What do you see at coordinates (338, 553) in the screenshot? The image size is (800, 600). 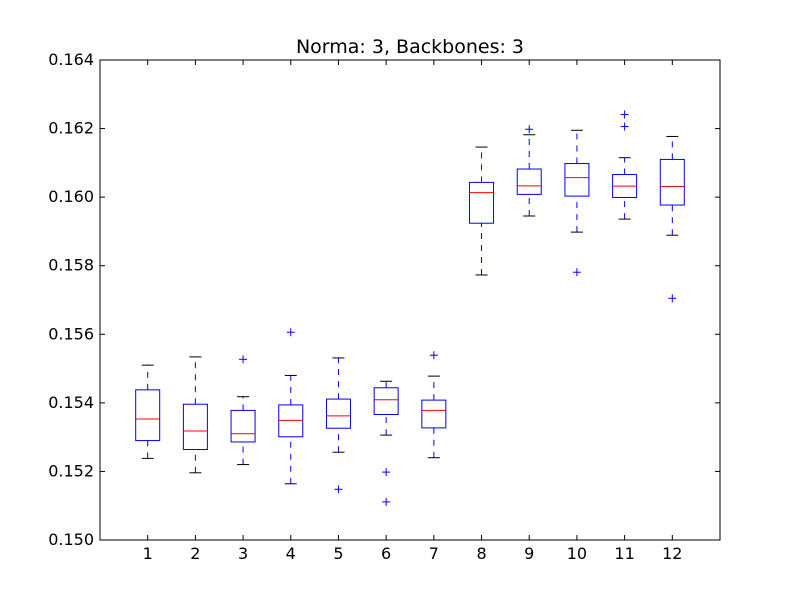 I see `x-tick-label: 5` at bounding box center [338, 553].